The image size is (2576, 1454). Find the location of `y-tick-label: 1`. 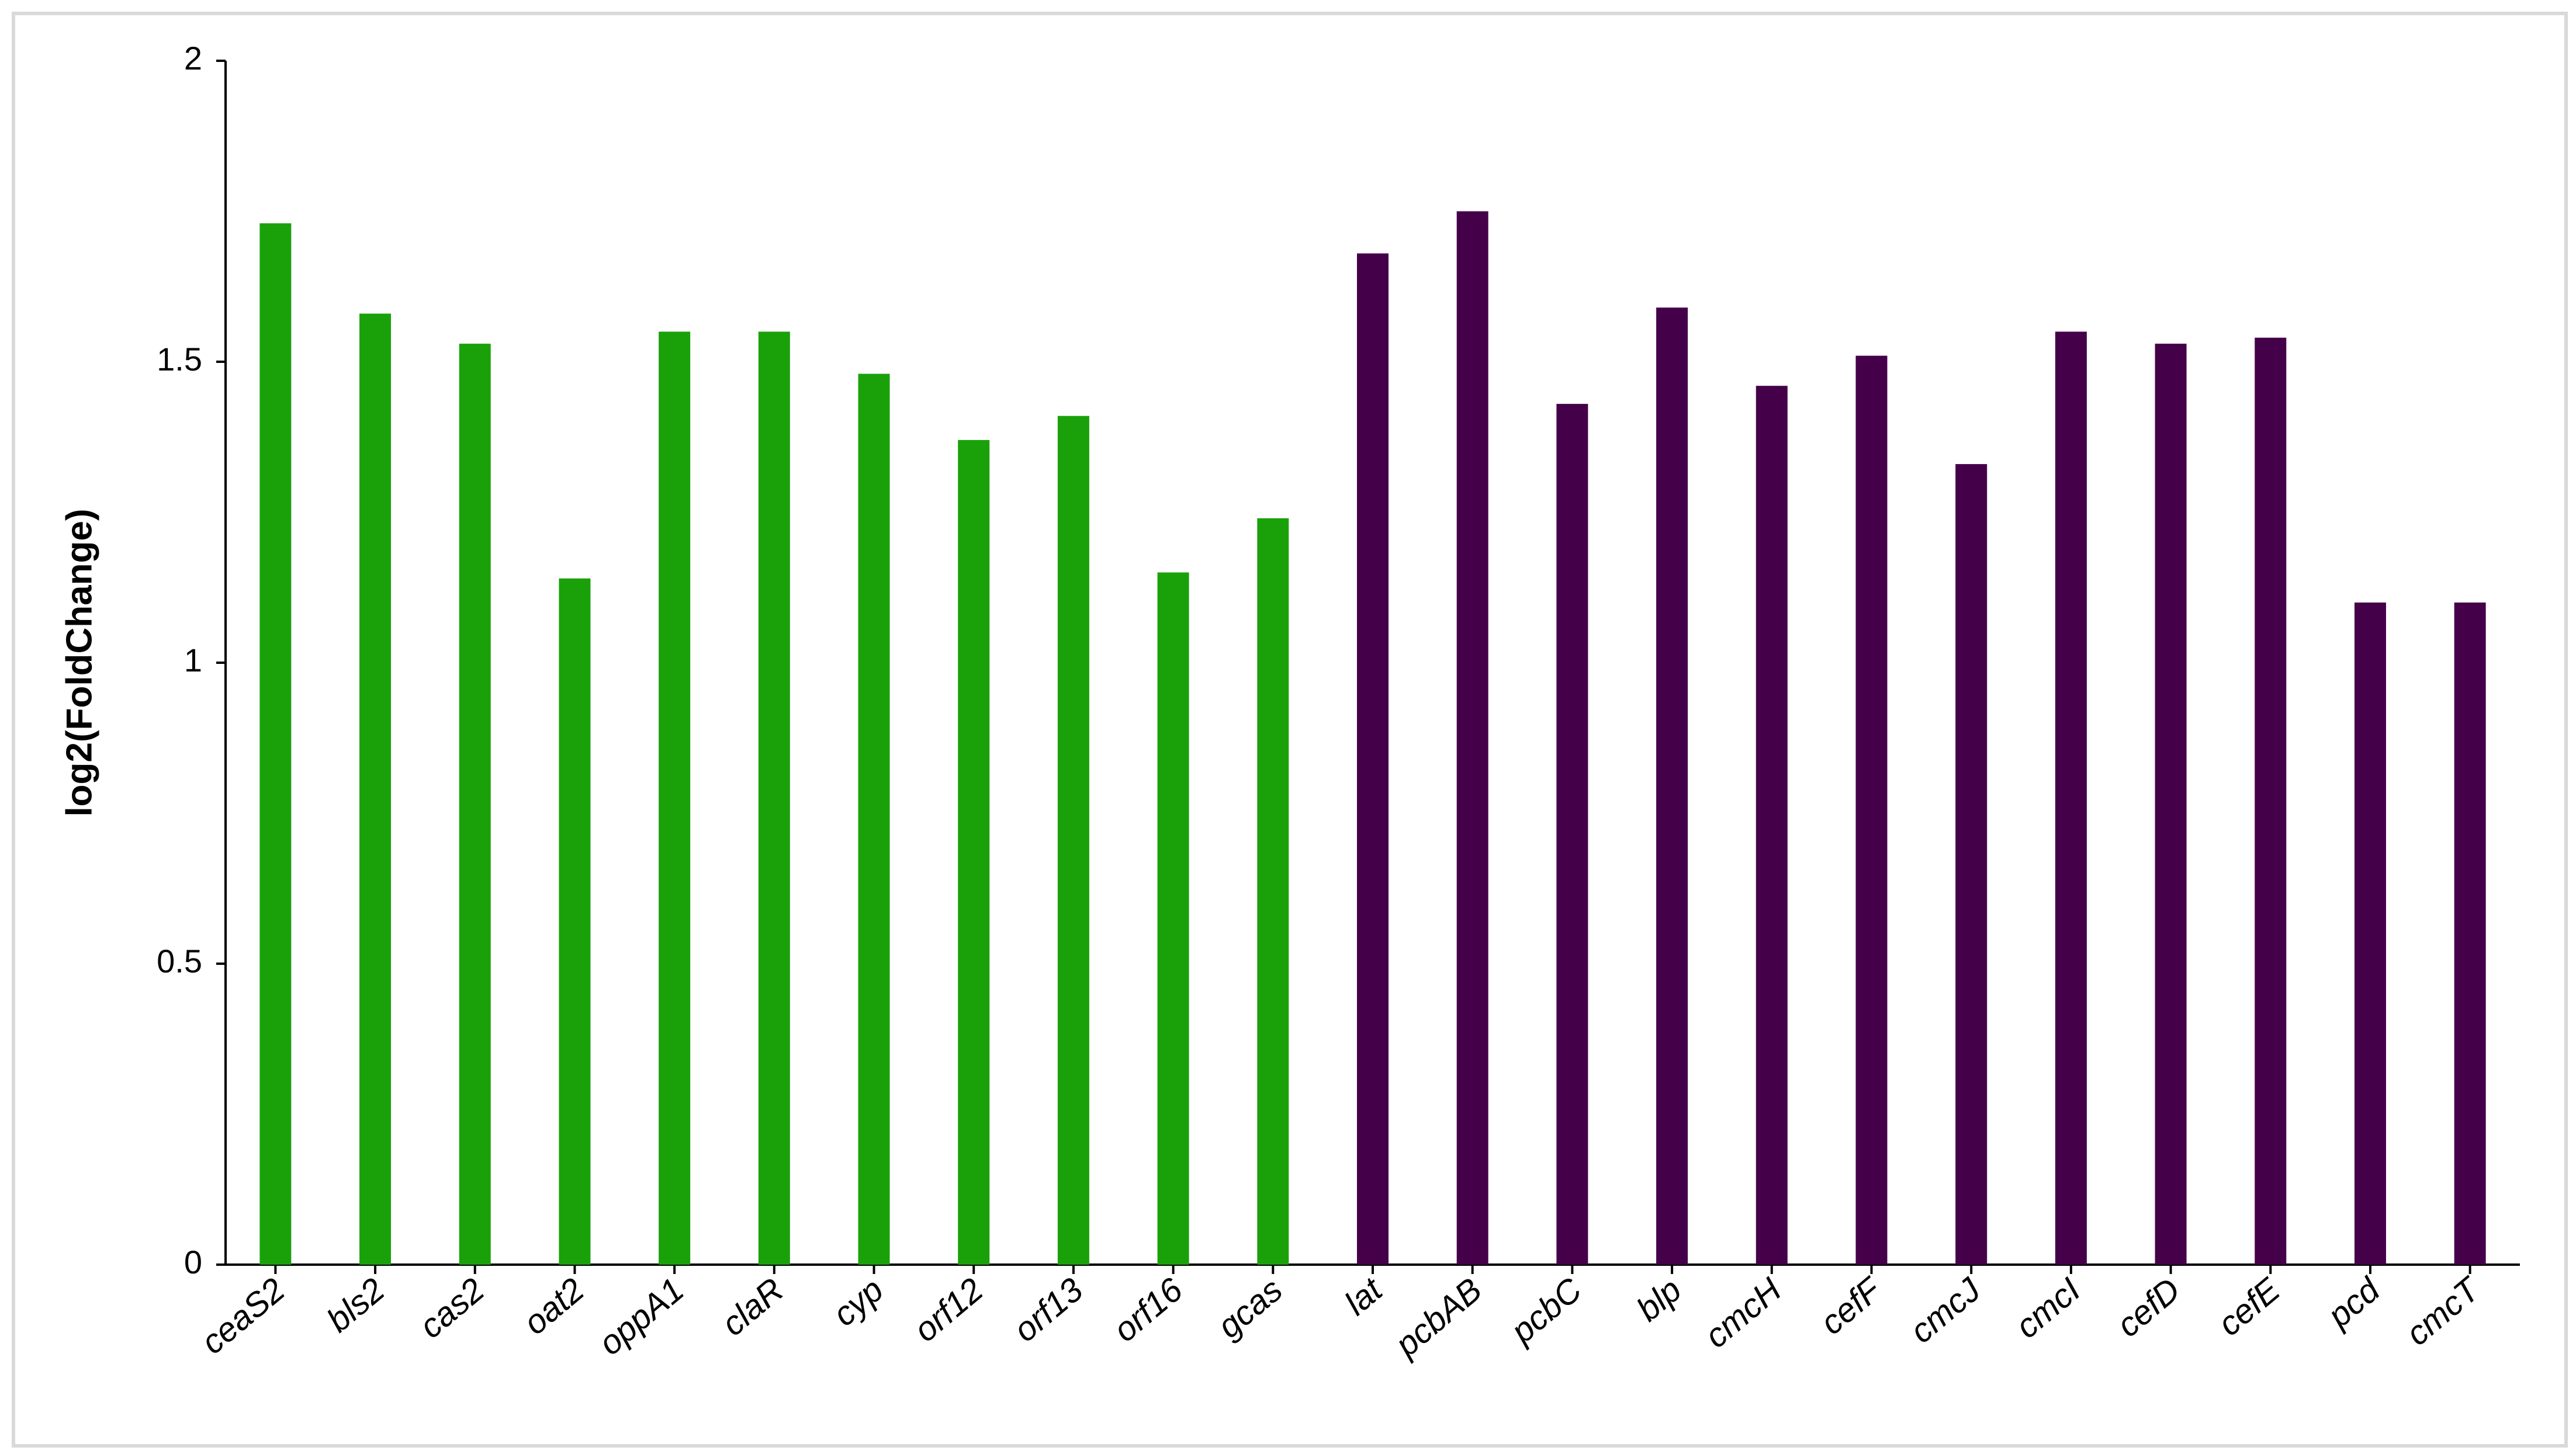

y-tick-label: 1 is located at coordinates (193, 660).